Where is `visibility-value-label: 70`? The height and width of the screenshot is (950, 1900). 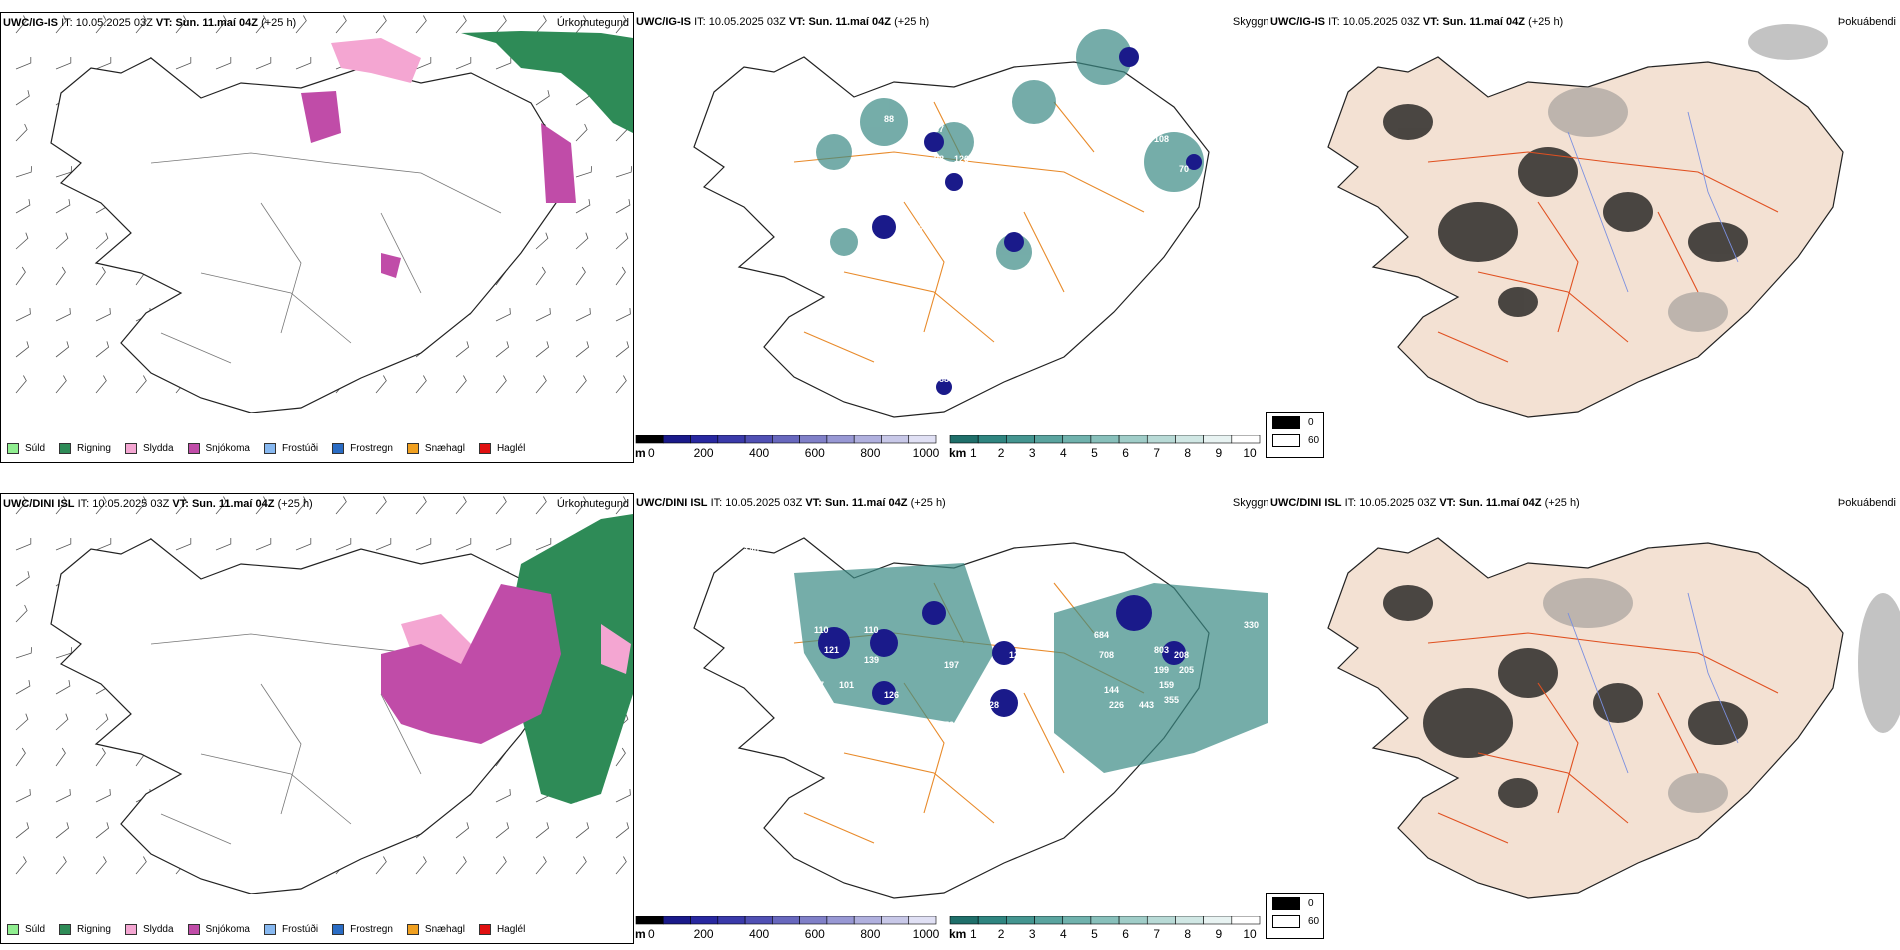
visibility-value-label: 70 is located at coordinates (1184, 169).